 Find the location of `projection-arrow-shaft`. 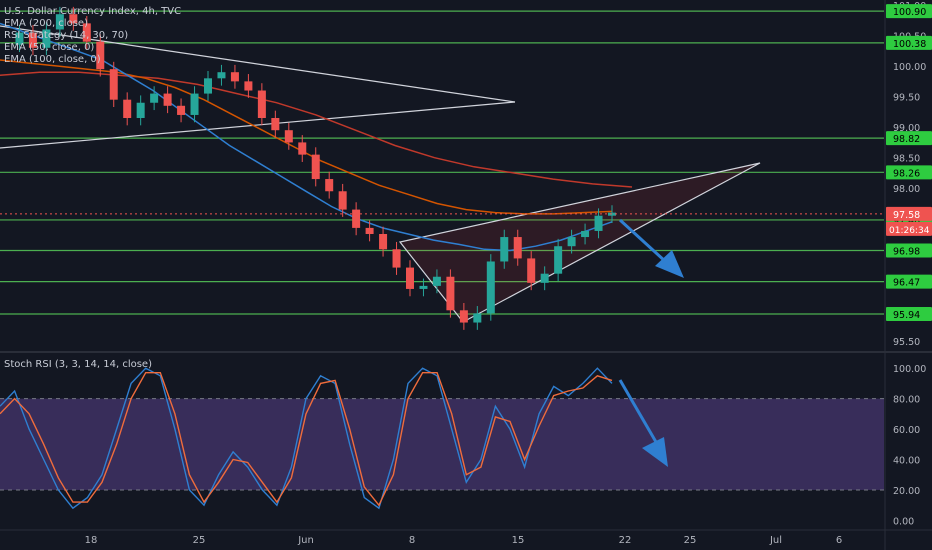

projection-arrow-shaft is located at coordinates (643, 241).